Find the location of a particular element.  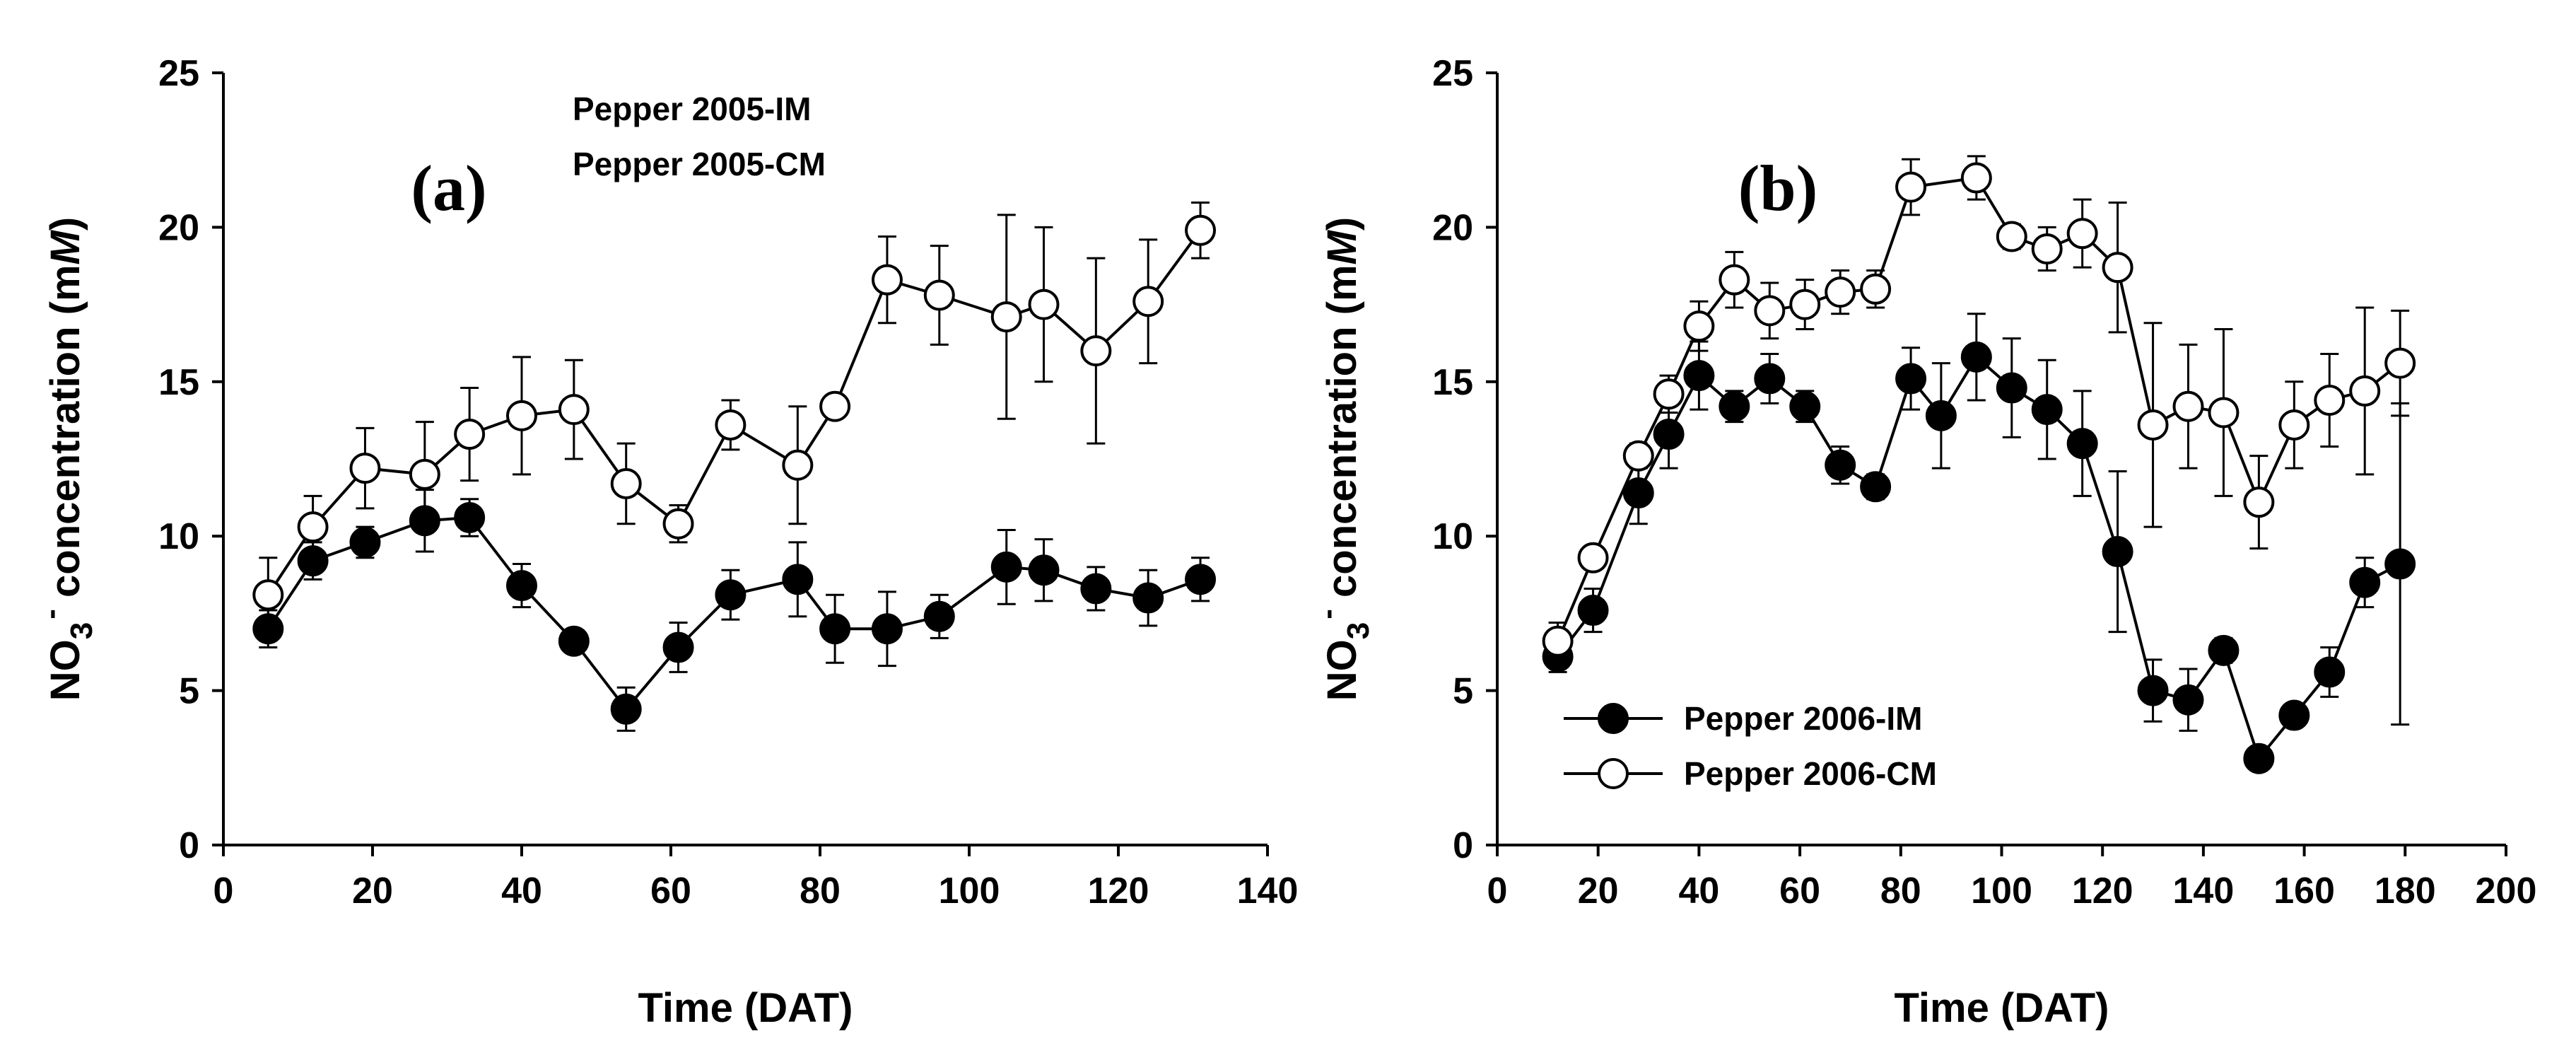

panel-b-x-tick-label: 100 is located at coordinates (2002, 891).